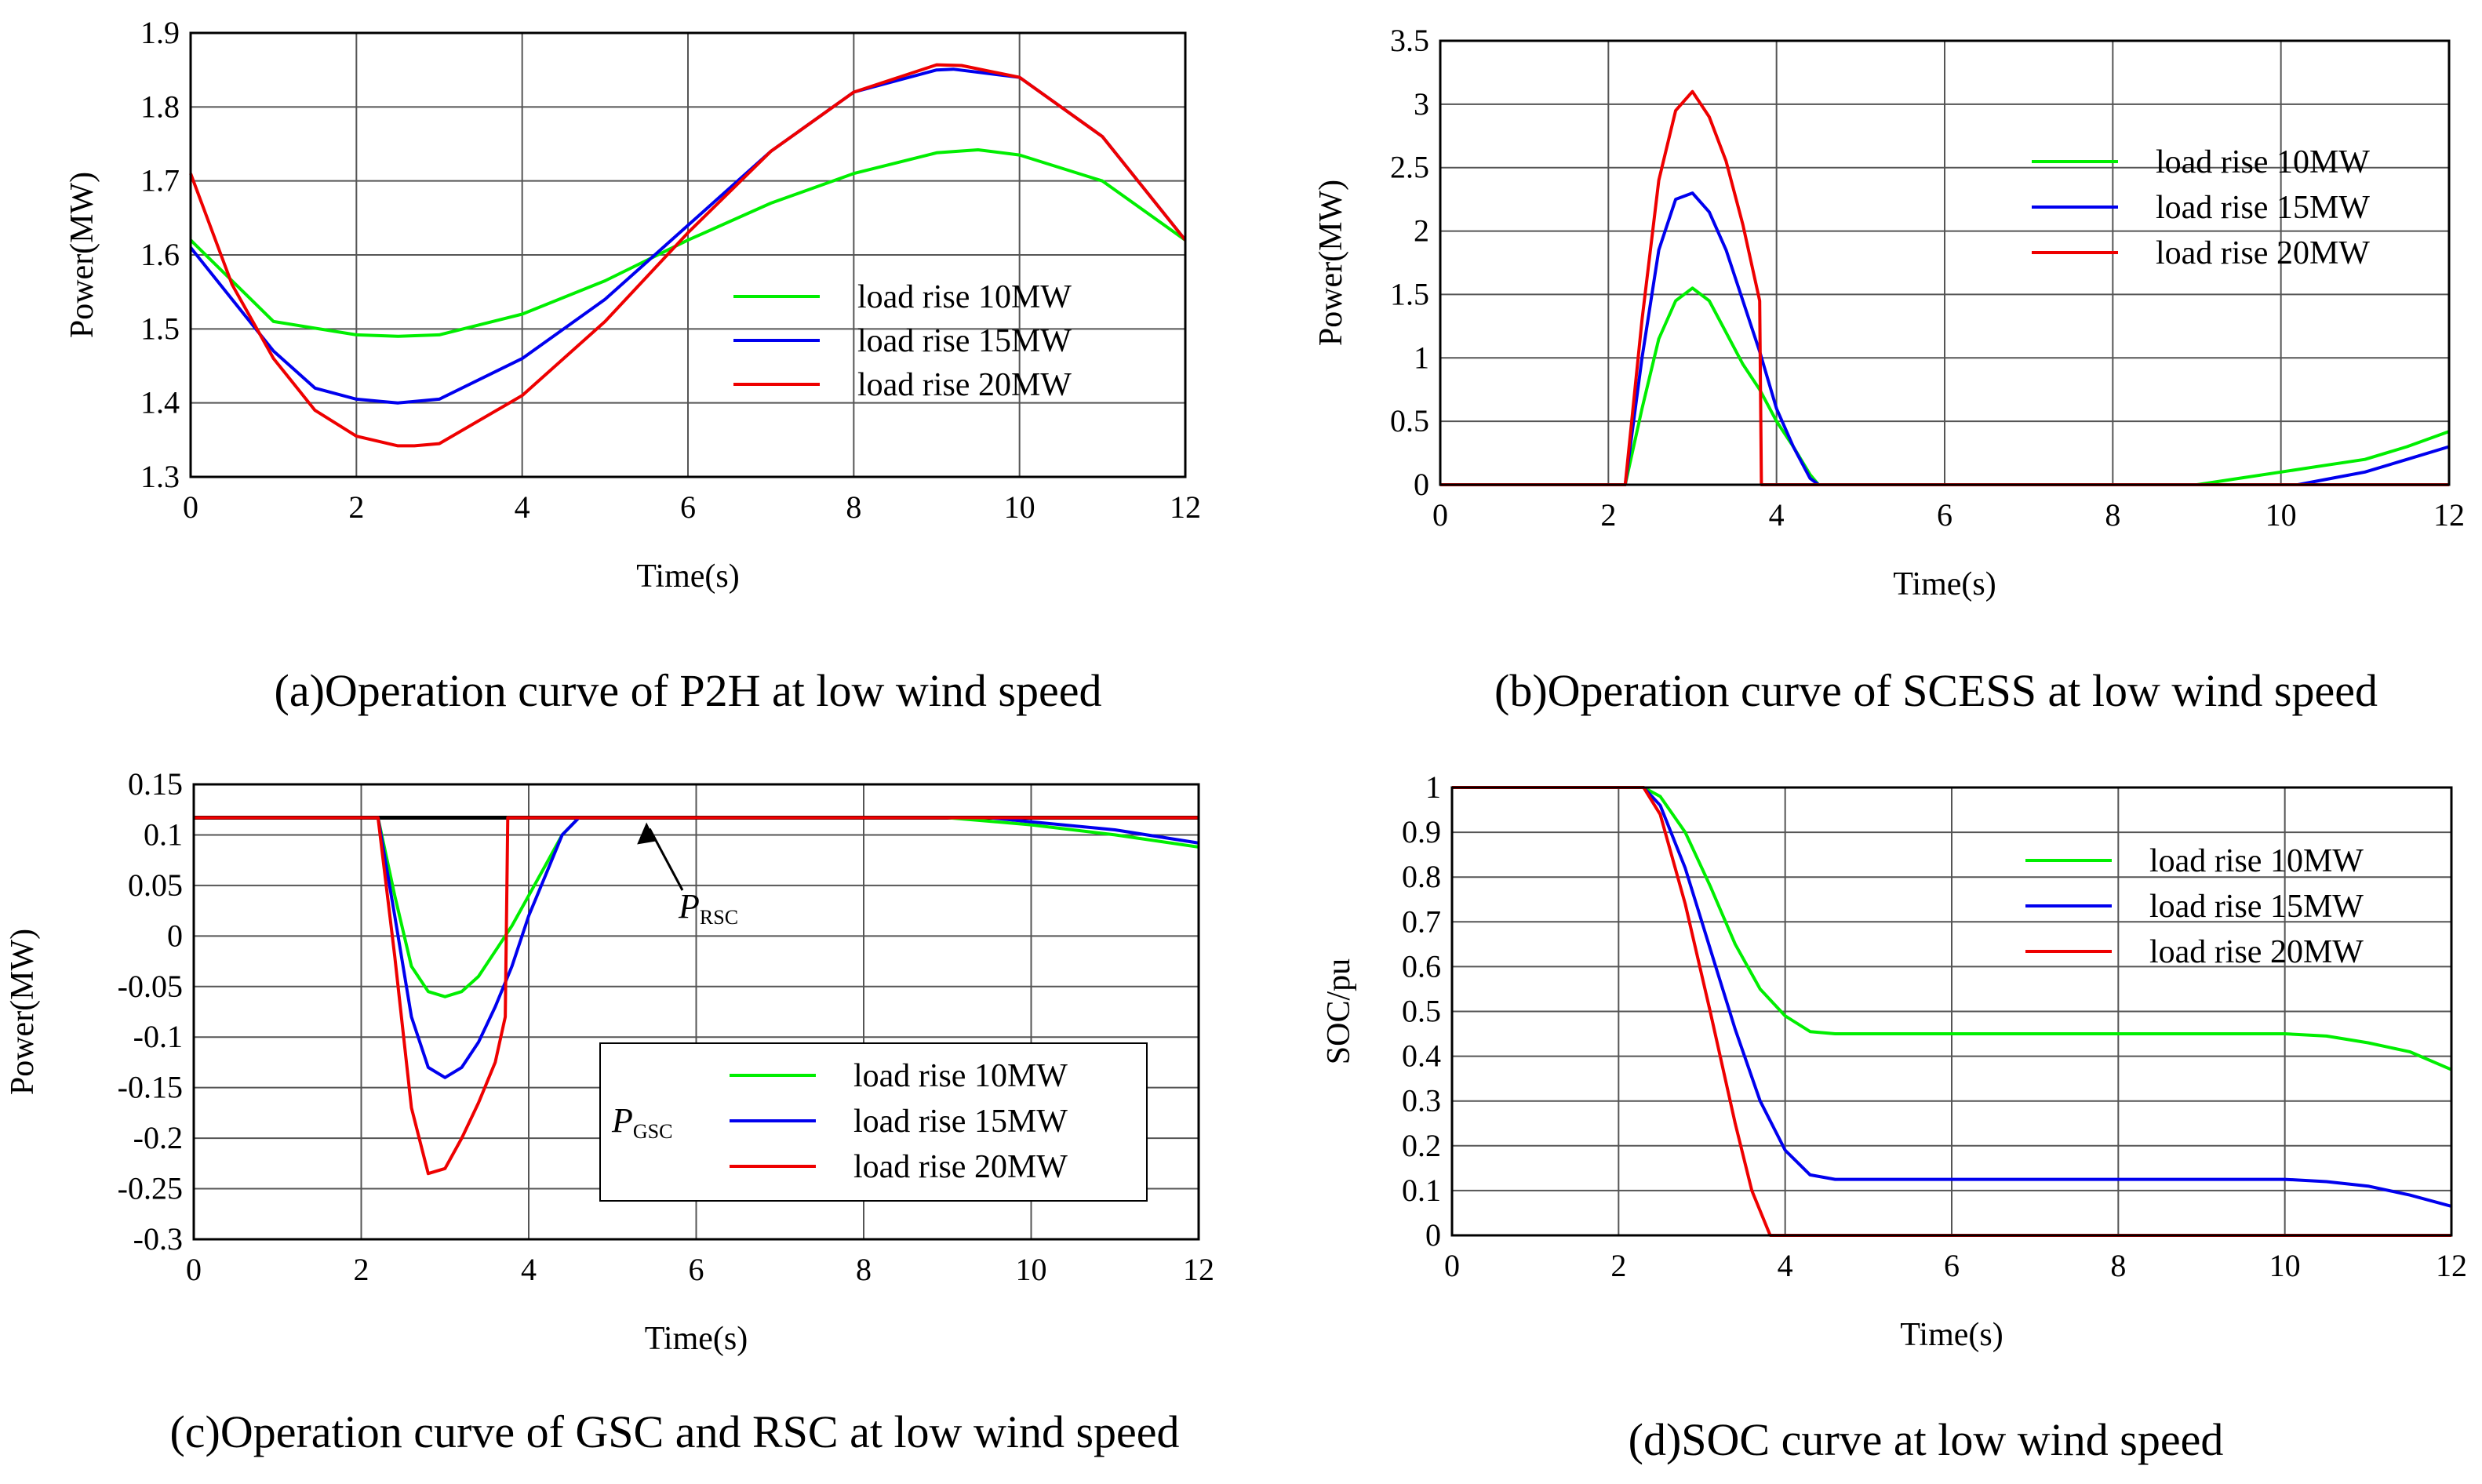  I want to click on y-tick-label: 2.5, so click(1409, 167).